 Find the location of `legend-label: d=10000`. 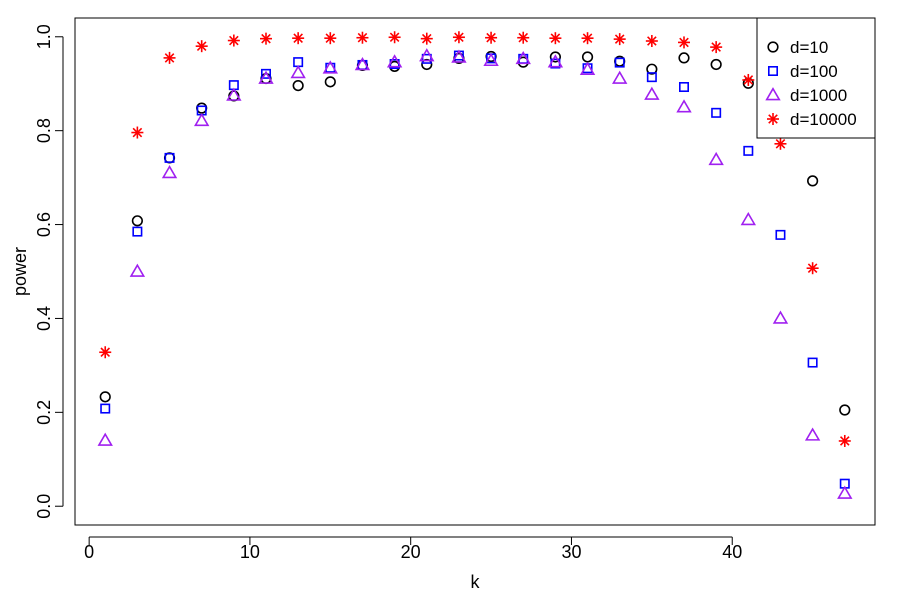

legend-label: d=10000 is located at coordinates (823, 119).